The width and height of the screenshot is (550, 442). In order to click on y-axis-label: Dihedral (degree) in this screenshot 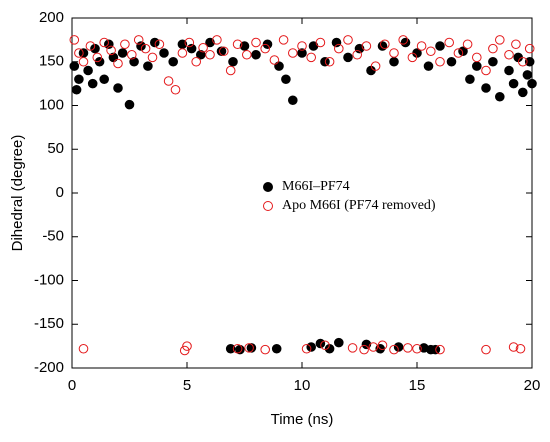, I will do `click(17, 193)`.